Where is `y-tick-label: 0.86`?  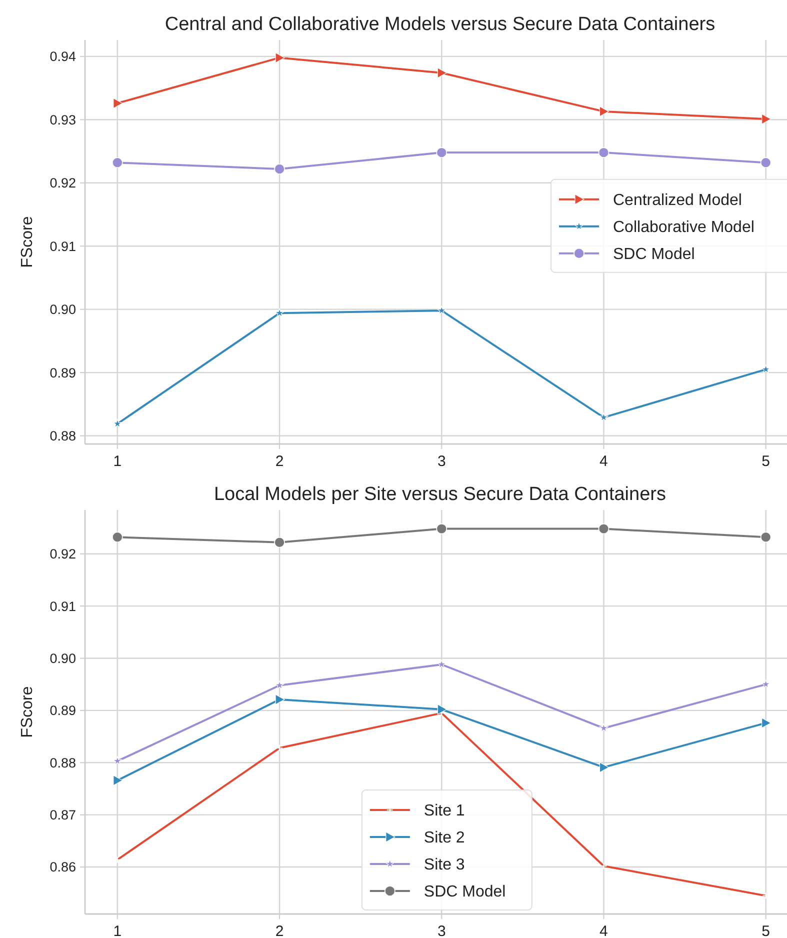 y-tick-label: 0.86 is located at coordinates (63, 867).